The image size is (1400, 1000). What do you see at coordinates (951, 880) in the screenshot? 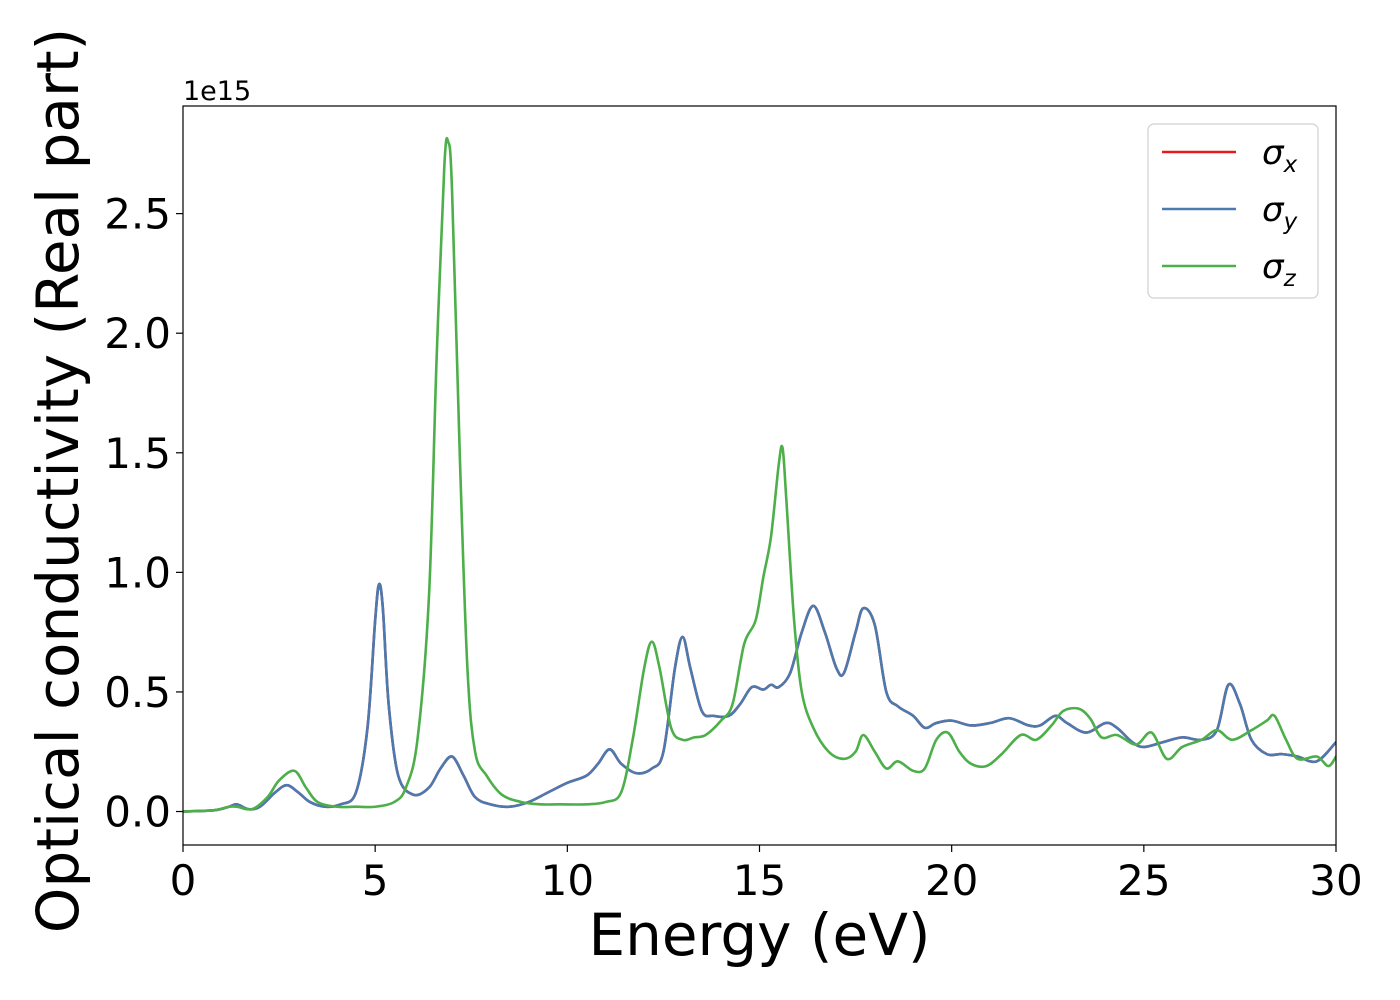
I see `x-tick-label: 20` at bounding box center [951, 880].